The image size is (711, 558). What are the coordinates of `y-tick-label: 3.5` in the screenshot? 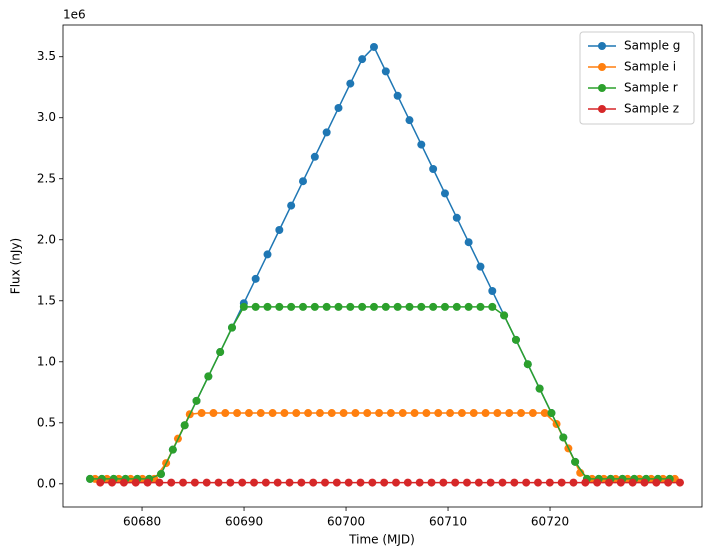 It's located at (46, 56).